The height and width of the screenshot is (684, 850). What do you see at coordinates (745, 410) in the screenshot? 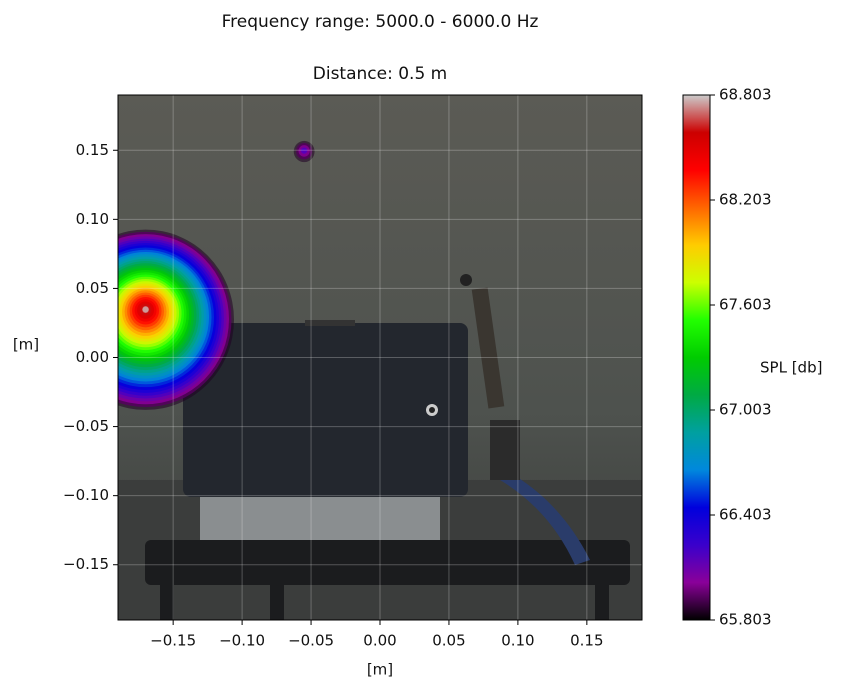
I see `colorbar-tick-label: 67.003` at bounding box center [745, 410].